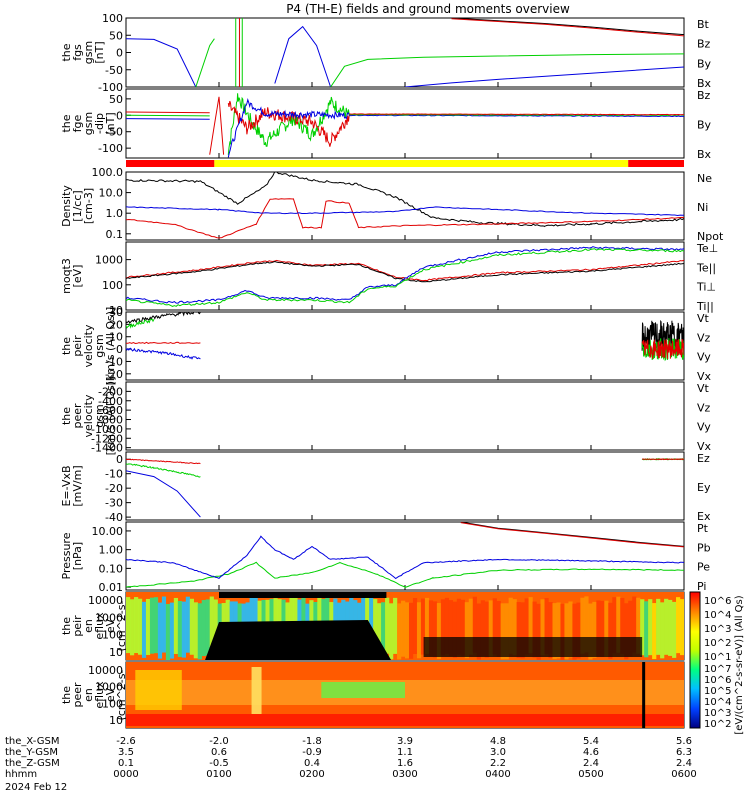 The image size is (750, 800). What do you see at coordinates (405, 211) in the screenshot?
I see `series-Npot` at bounding box center [405, 211].